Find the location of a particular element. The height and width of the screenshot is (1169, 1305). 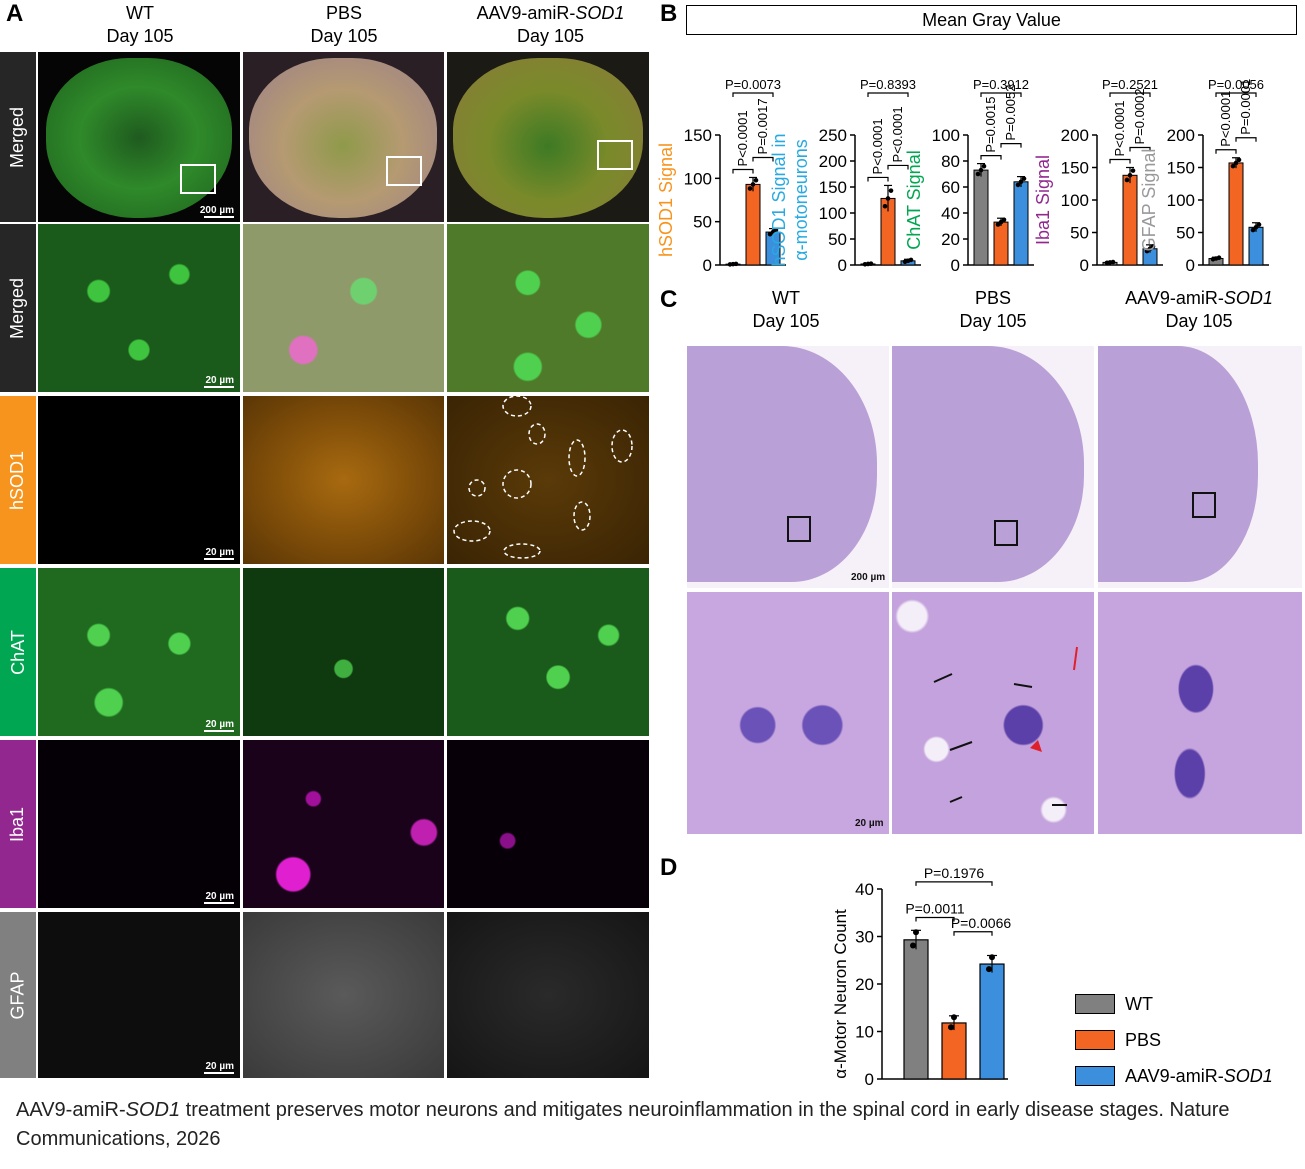

micrograph-chat-wt: 20 µm is located at coordinates (139, 652).